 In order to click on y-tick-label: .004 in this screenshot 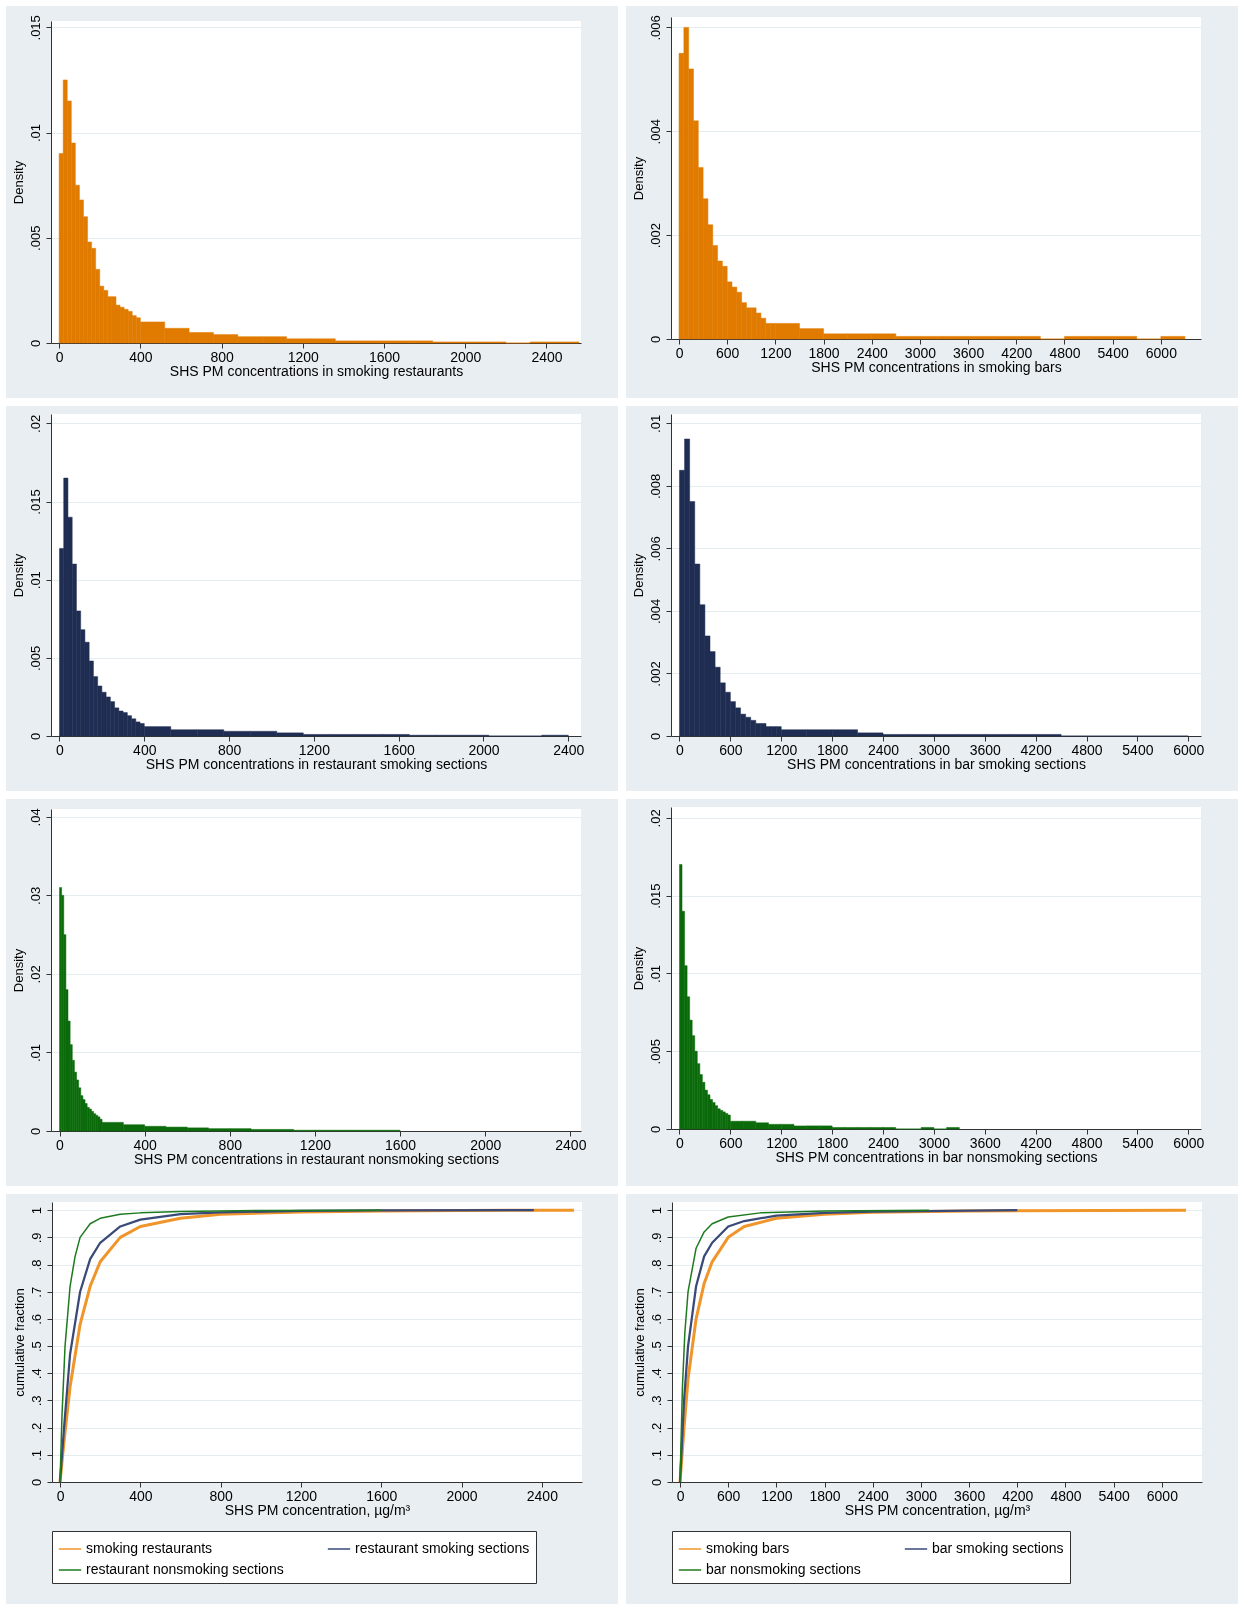, I will do `click(655, 611)`.